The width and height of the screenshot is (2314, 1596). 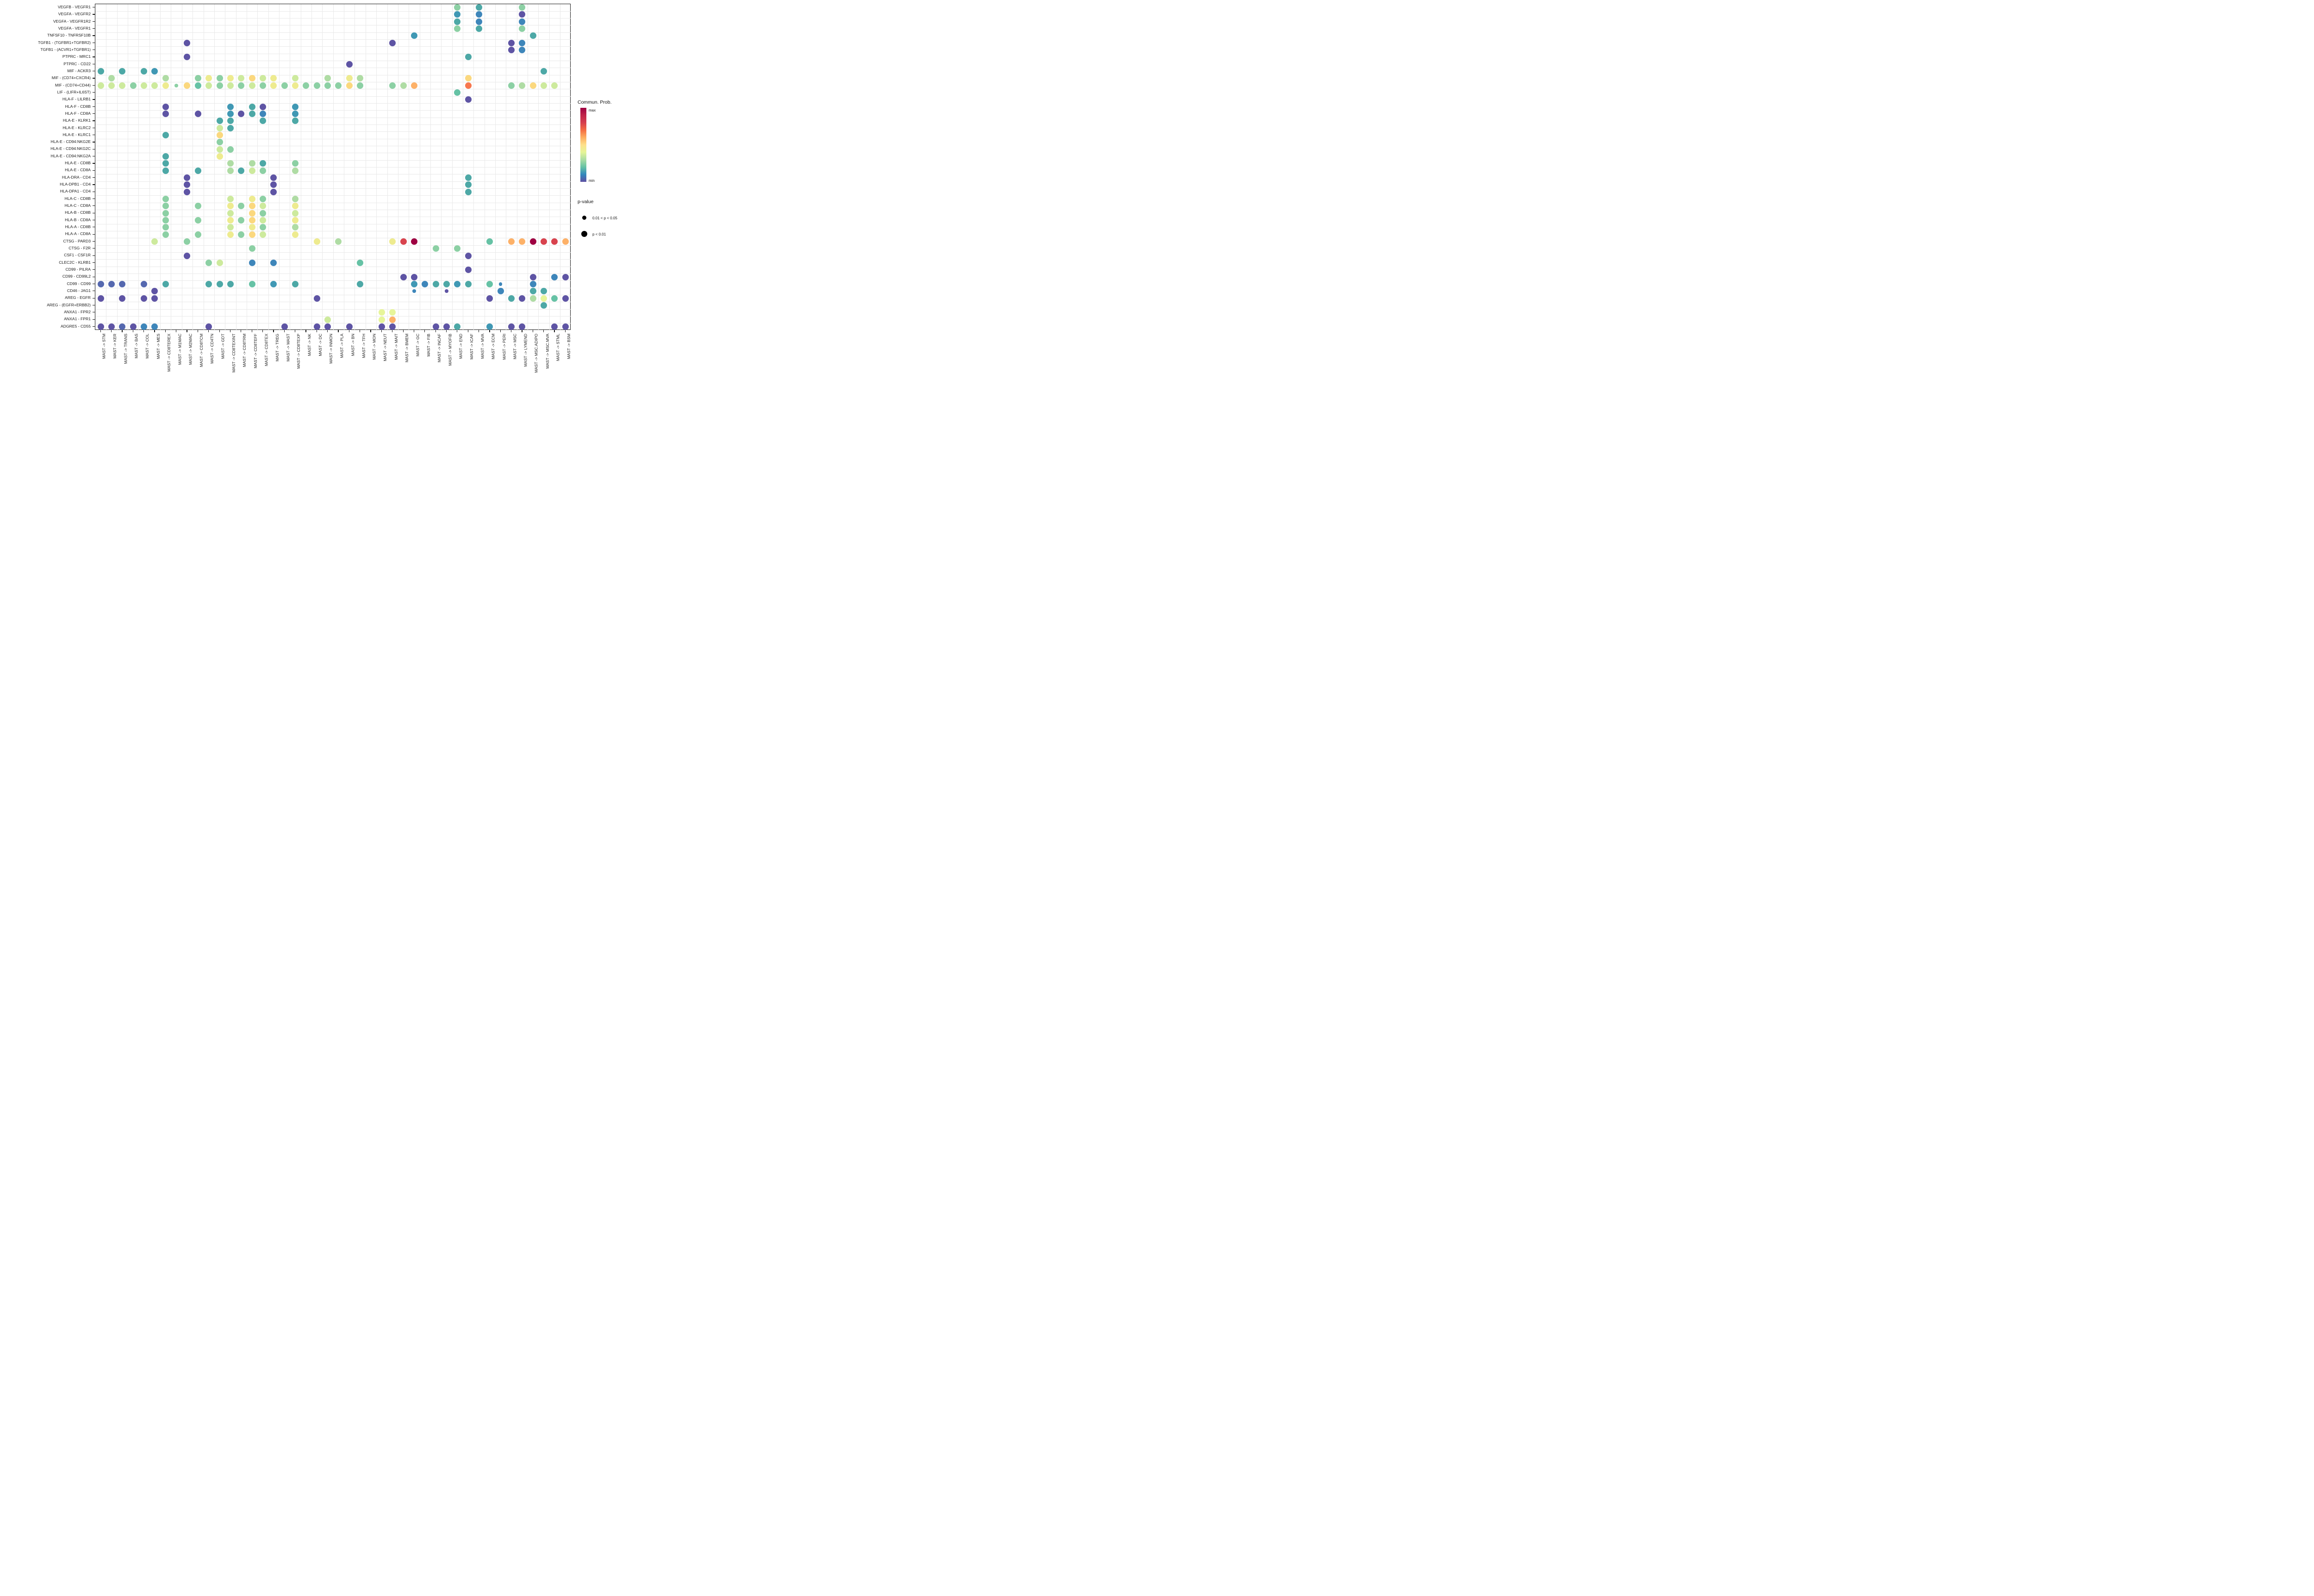 I want to click on x-axis-label: MAST -> END, so click(x=460, y=346).